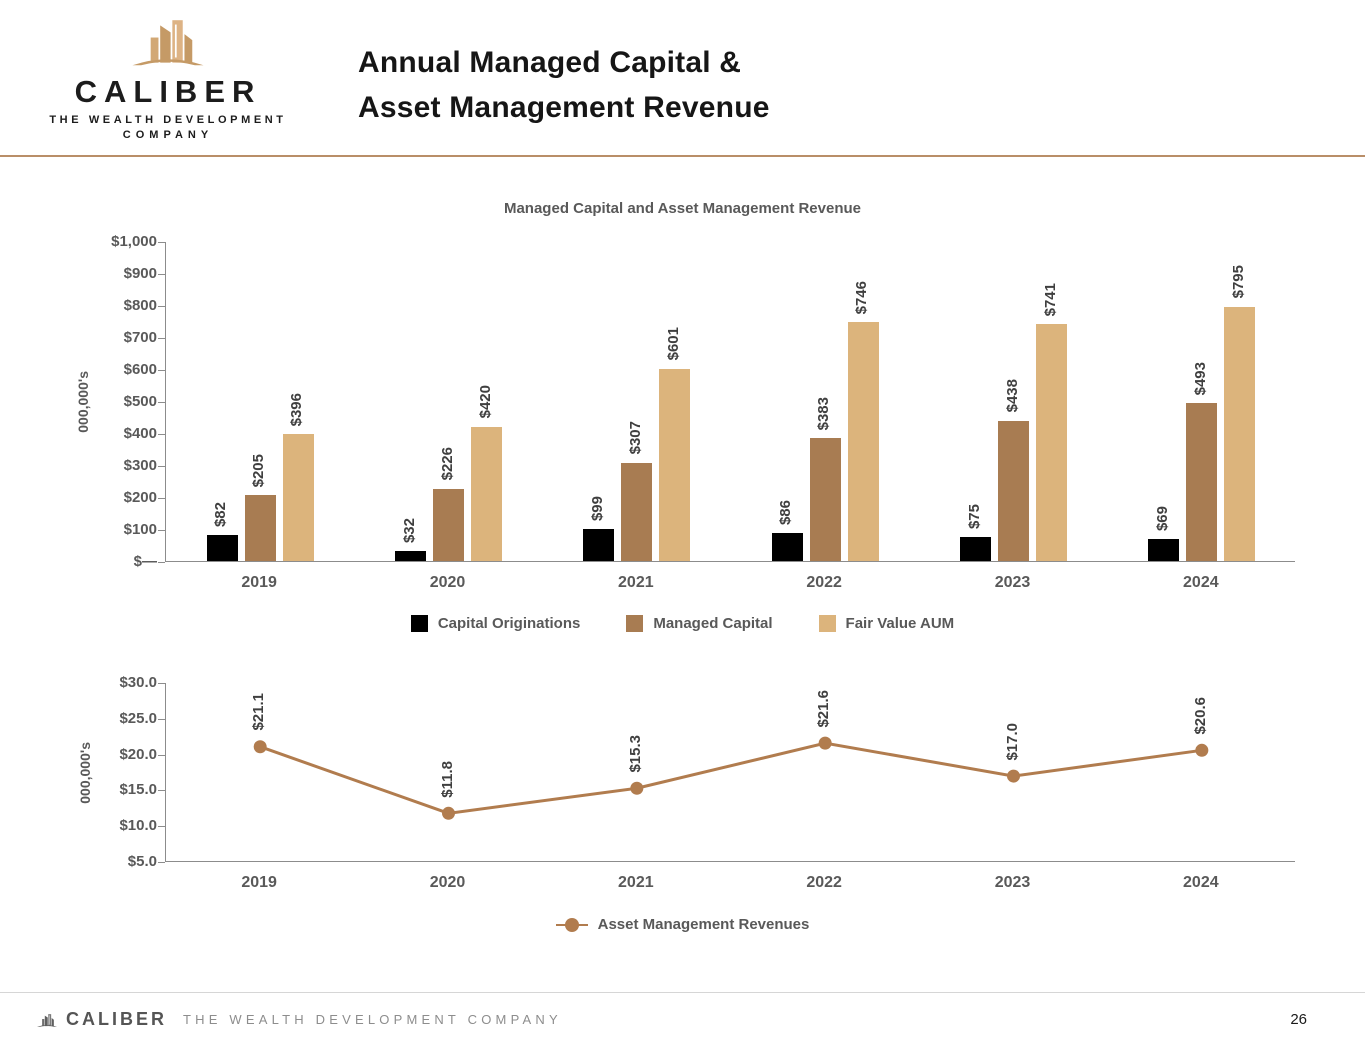  Describe the element at coordinates (168, 43) in the screenshot. I see `building-logo-icon` at that location.